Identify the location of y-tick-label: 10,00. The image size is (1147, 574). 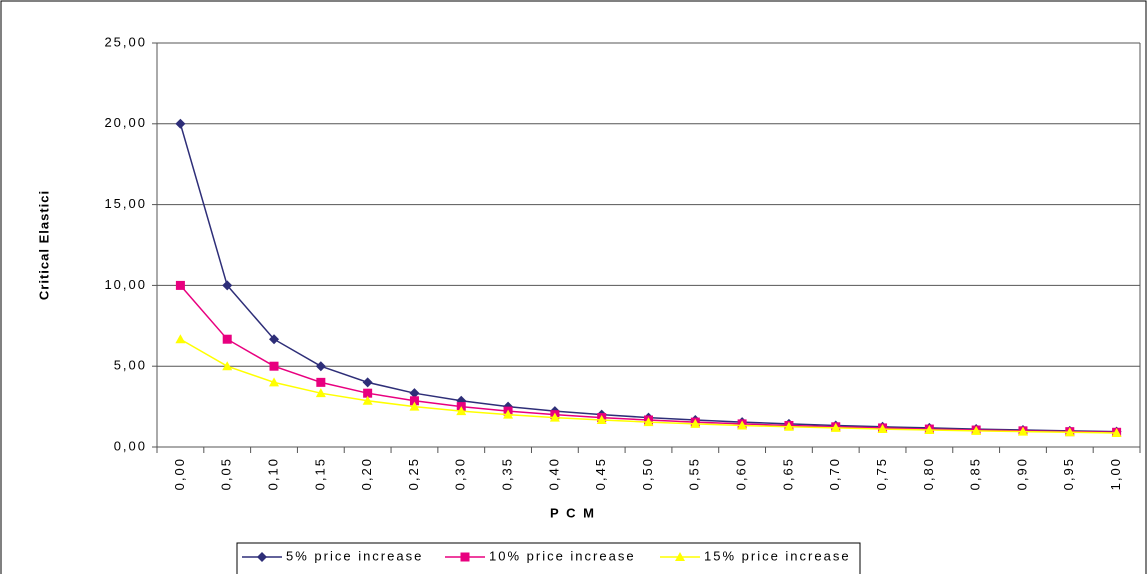
(125, 284).